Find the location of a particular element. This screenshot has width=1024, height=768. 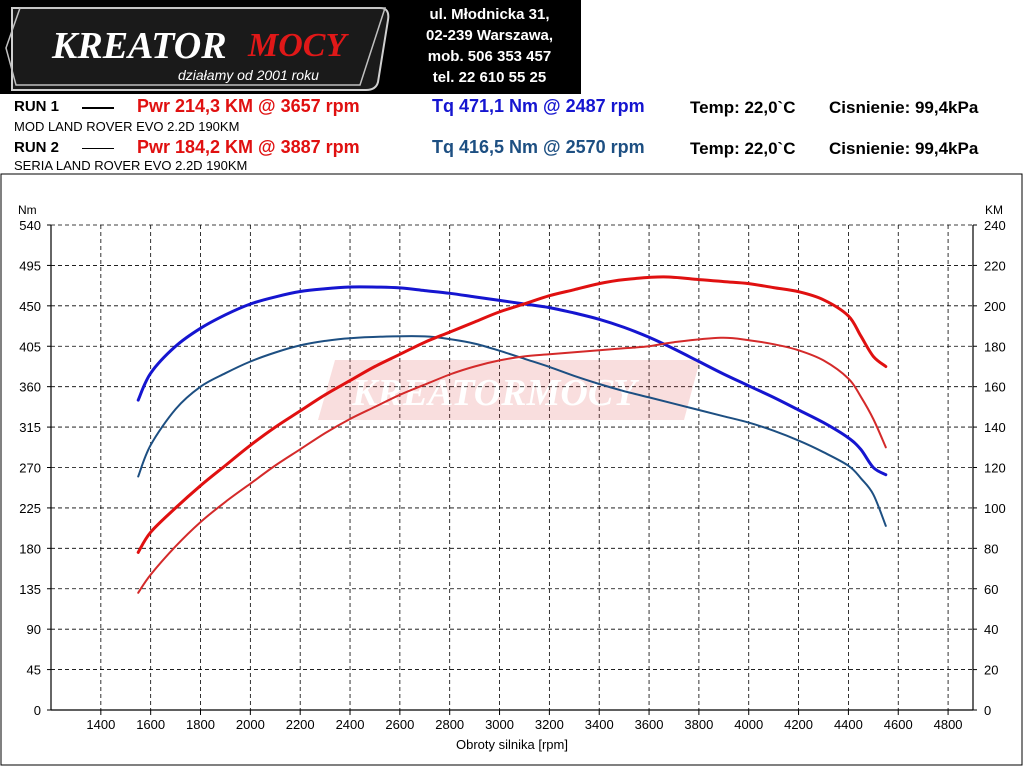

logo-tagline: działamy od 2001 roku is located at coordinates (248, 75).